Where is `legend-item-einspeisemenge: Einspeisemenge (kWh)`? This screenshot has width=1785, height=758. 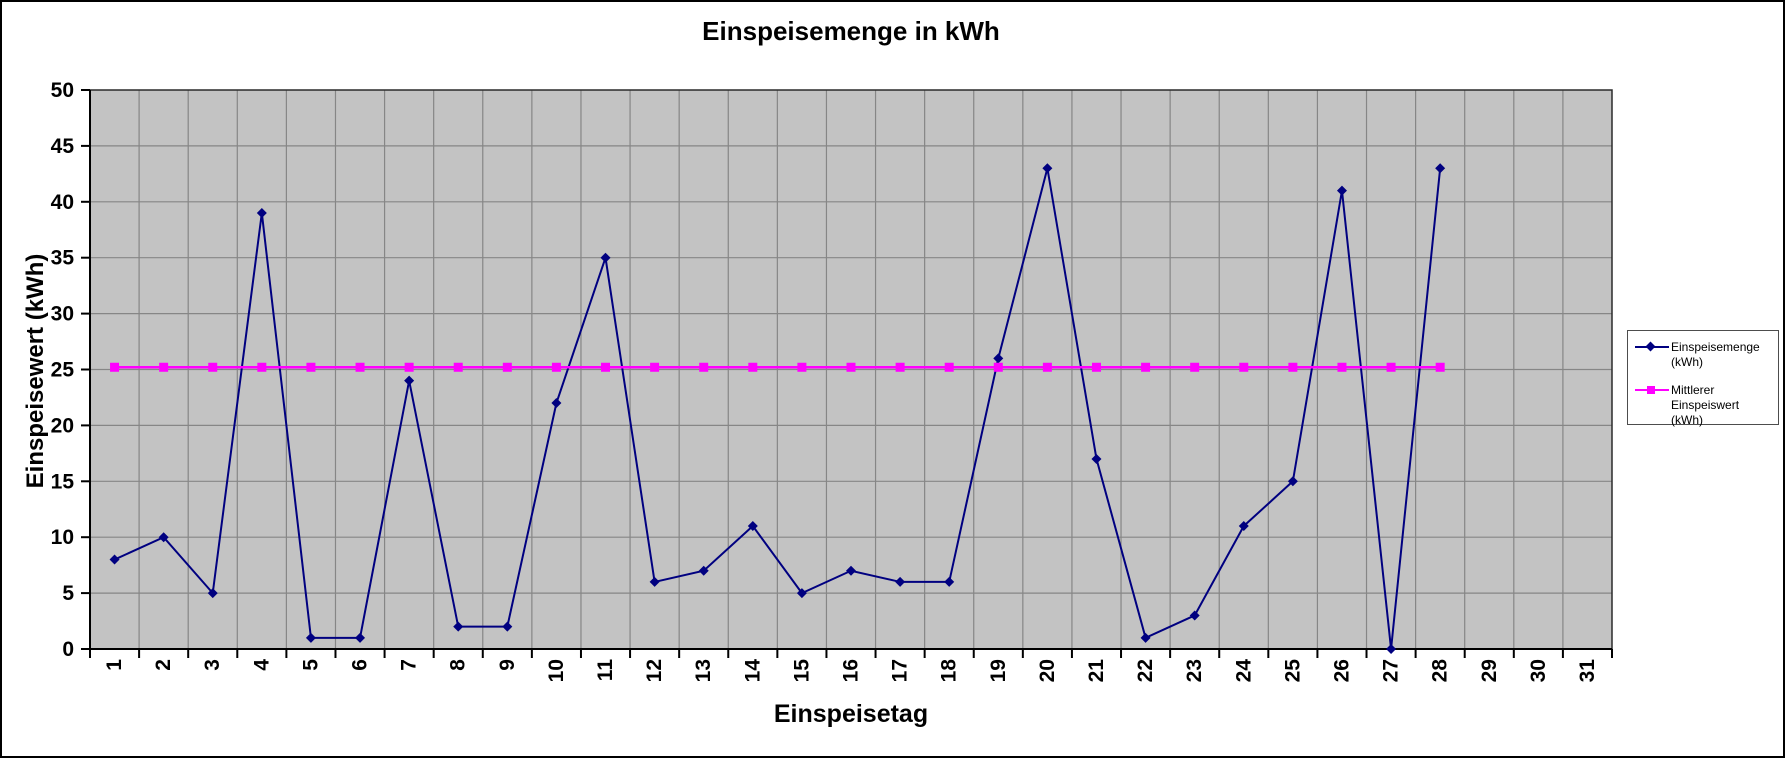
legend-item-einspeisemenge: Einspeisemenge (kWh) is located at coordinates (1704, 355).